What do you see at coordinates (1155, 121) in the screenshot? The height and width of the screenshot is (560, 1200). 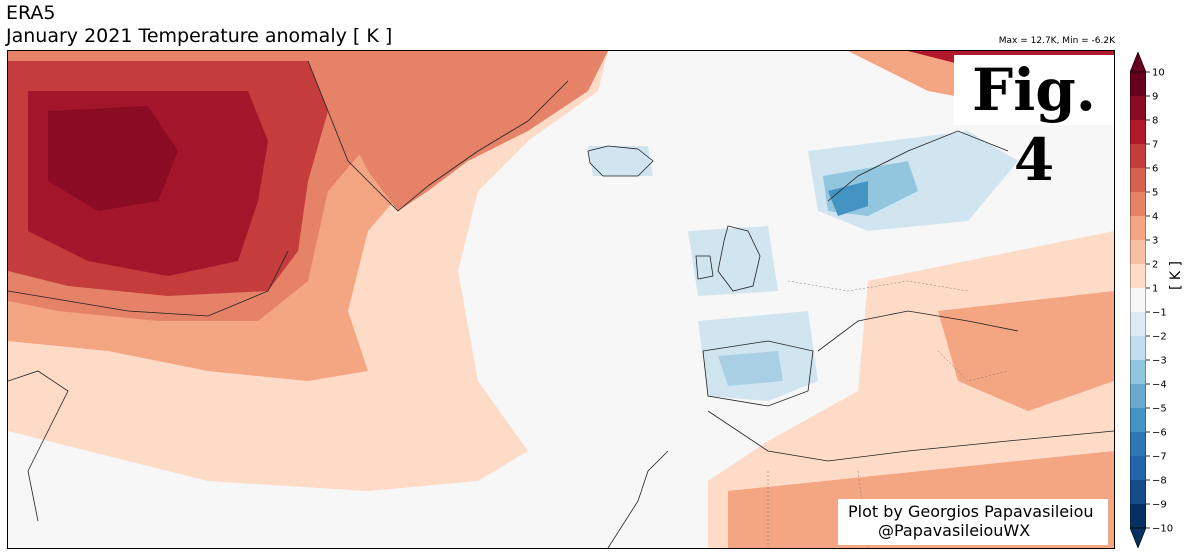 I see `colorbar-tick-label: 8` at bounding box center [1155, 121].